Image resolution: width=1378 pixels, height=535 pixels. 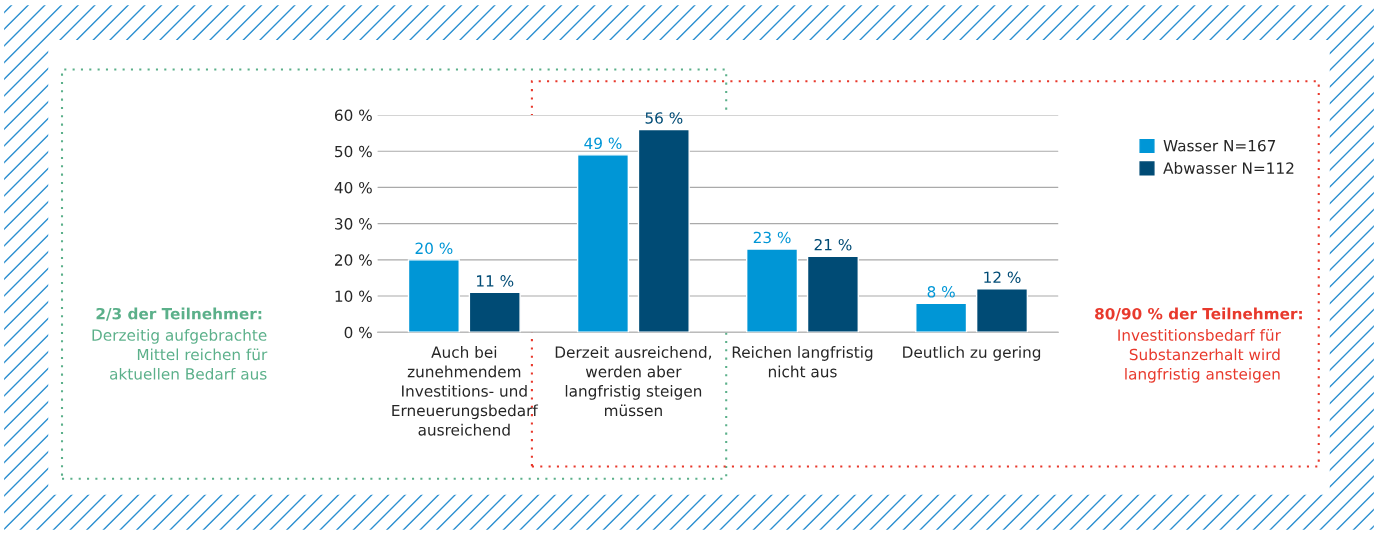 What do you see at coordinates (353, 260) in the screenshot?
I see `y-tick-label: 20 %` at bounding box center [353, 260].